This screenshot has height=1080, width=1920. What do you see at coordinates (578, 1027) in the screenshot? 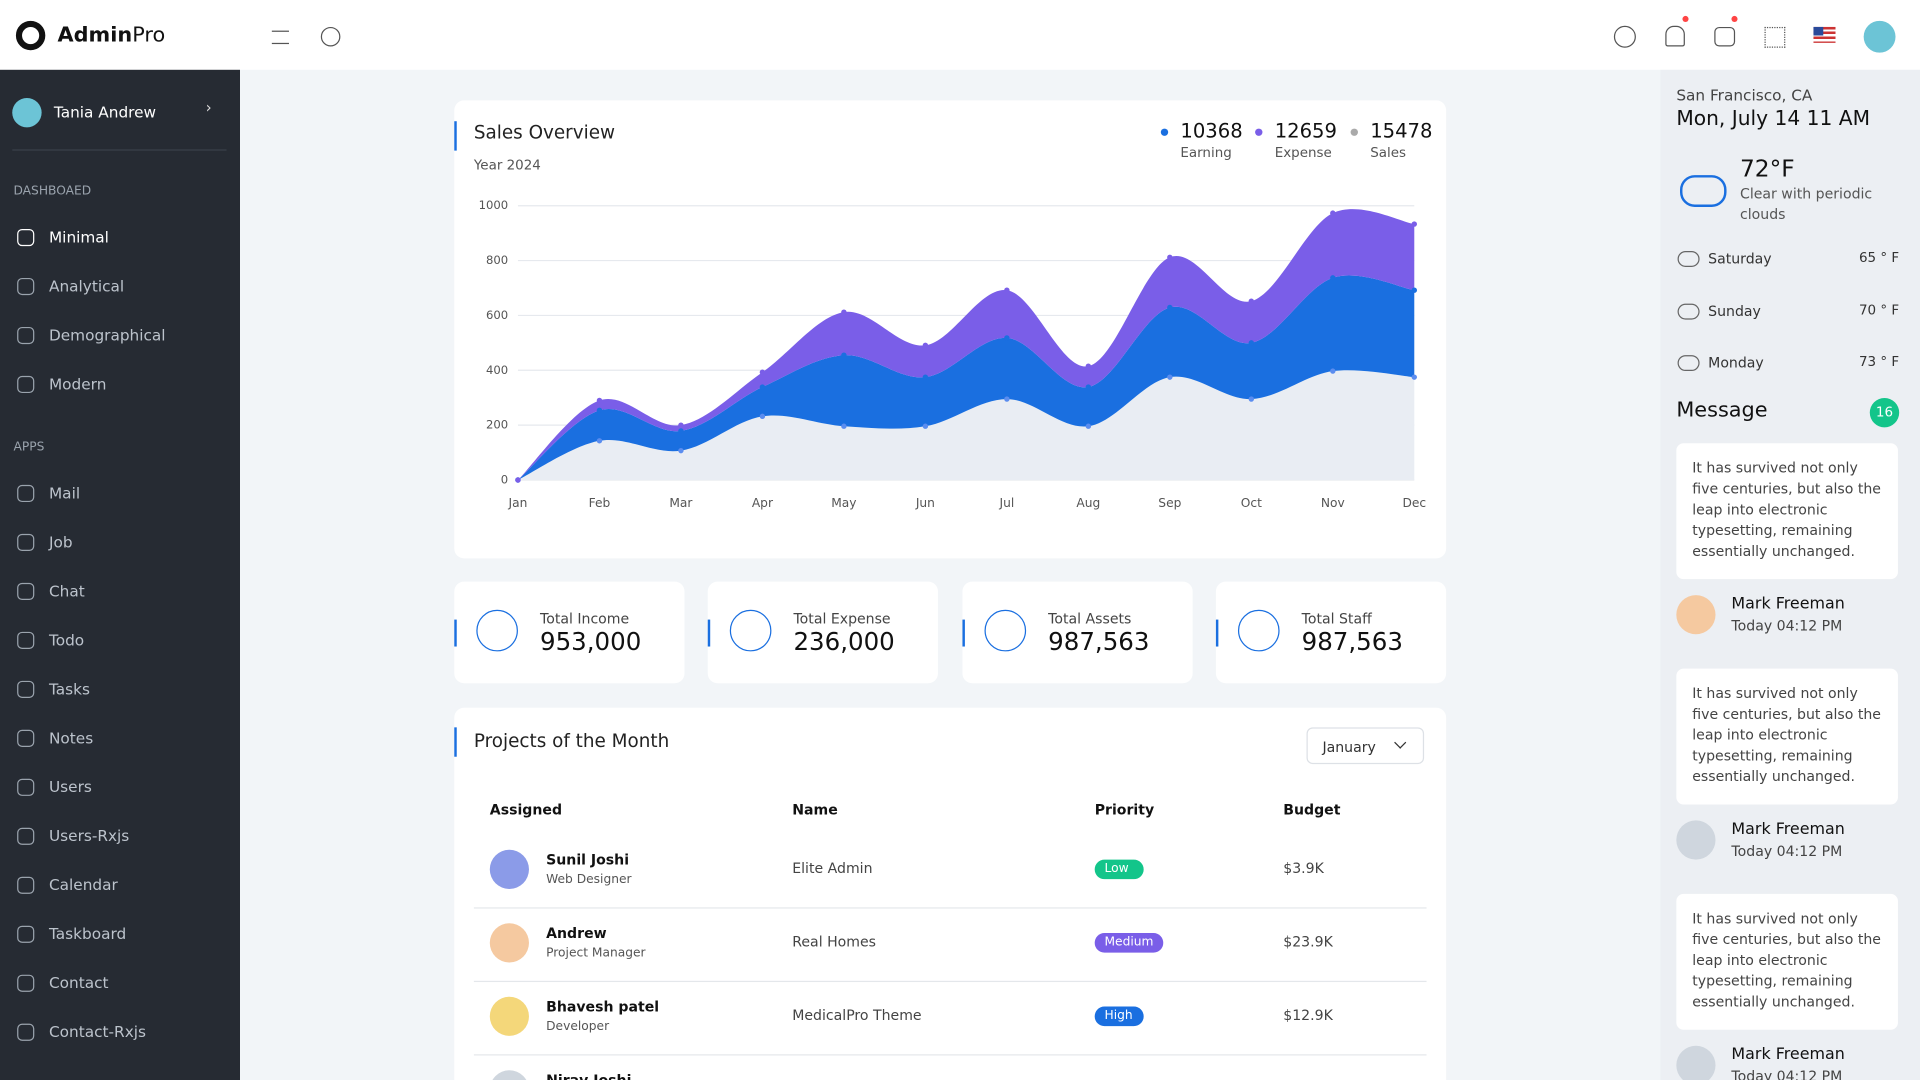
I see `assignee-role: Developer` at bounding box center [578, 1027].